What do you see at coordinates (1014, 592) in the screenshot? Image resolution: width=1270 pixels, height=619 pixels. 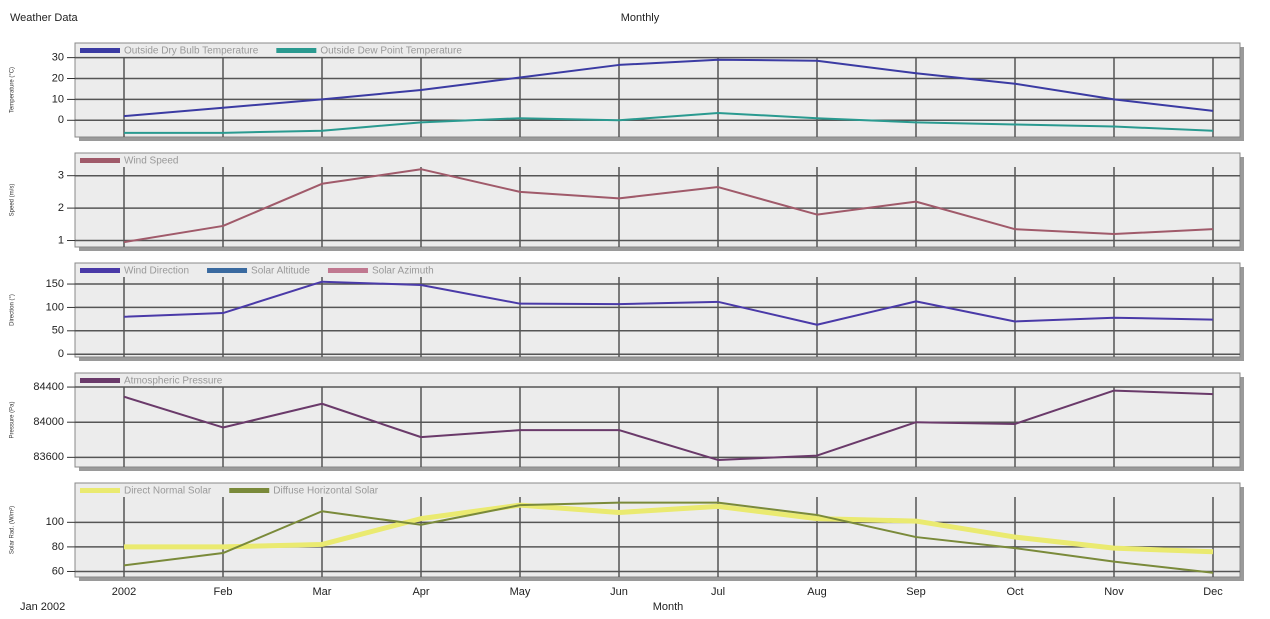 I see `x-tick-label: Oct` at bounding box center [1014, 592].